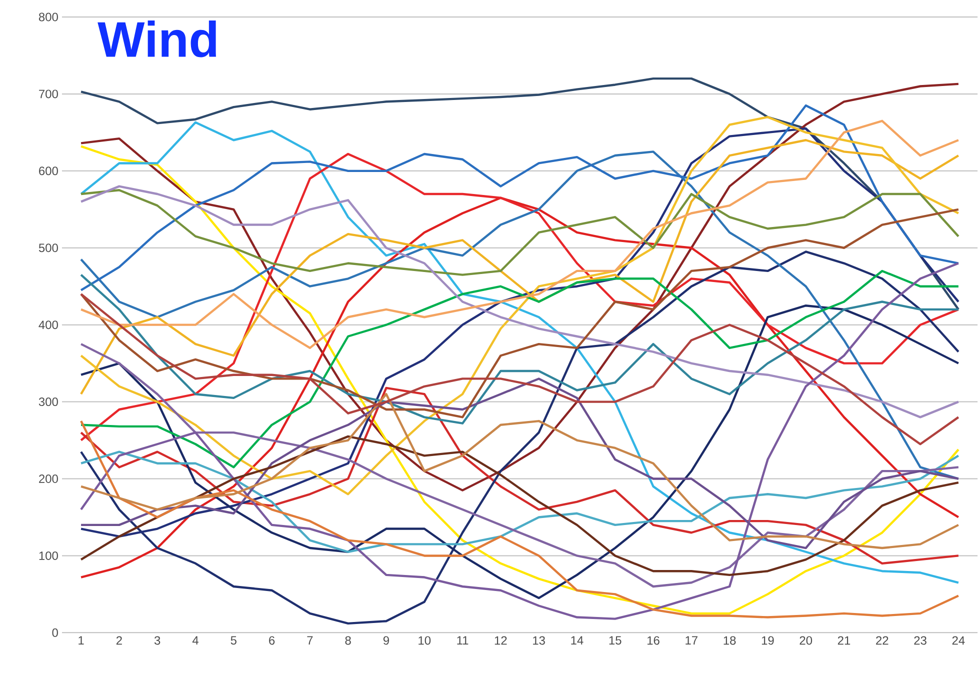 This screenshot has width=978, height=673. What do you see at coordinates (233, 640) in the screenshot?
I see `x-tick-label: 5` at bounding box center [233, 640].